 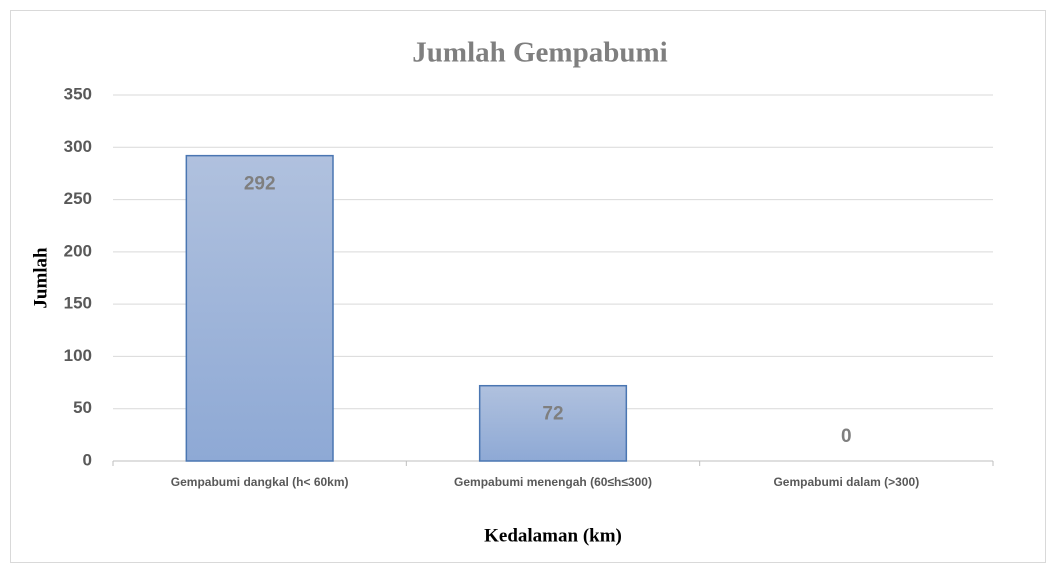 I want to click on y-tick-label: 250, so click(x=78, y=198).